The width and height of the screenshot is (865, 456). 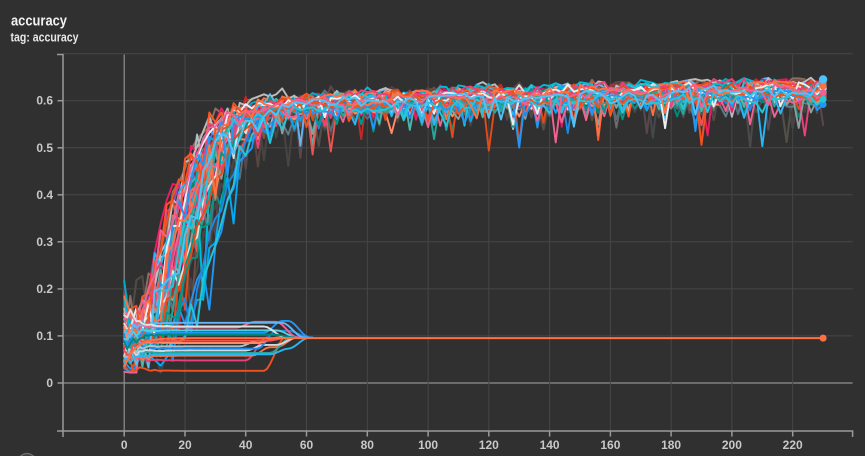 I want to click on svg-text: 0.6, so click(x=44, y=101).